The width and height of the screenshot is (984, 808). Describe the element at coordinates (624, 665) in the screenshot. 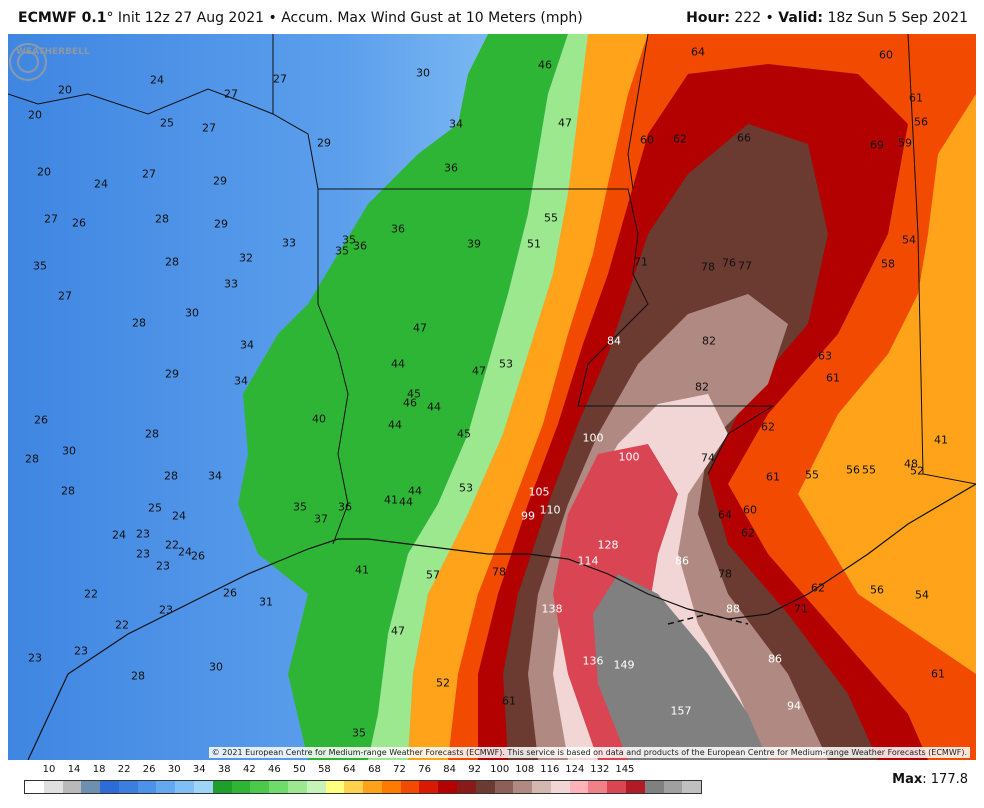

I see `gust-value: 149` at that location.